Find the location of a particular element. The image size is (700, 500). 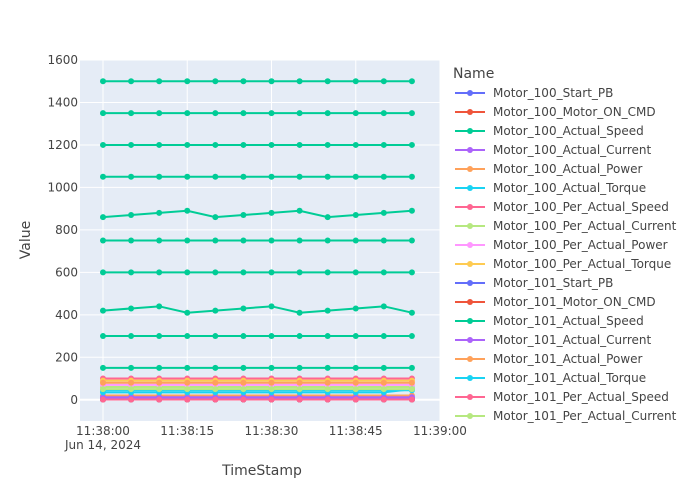

legend-item: Motor_100_Actual_Power is located at coordinates (549, 169).